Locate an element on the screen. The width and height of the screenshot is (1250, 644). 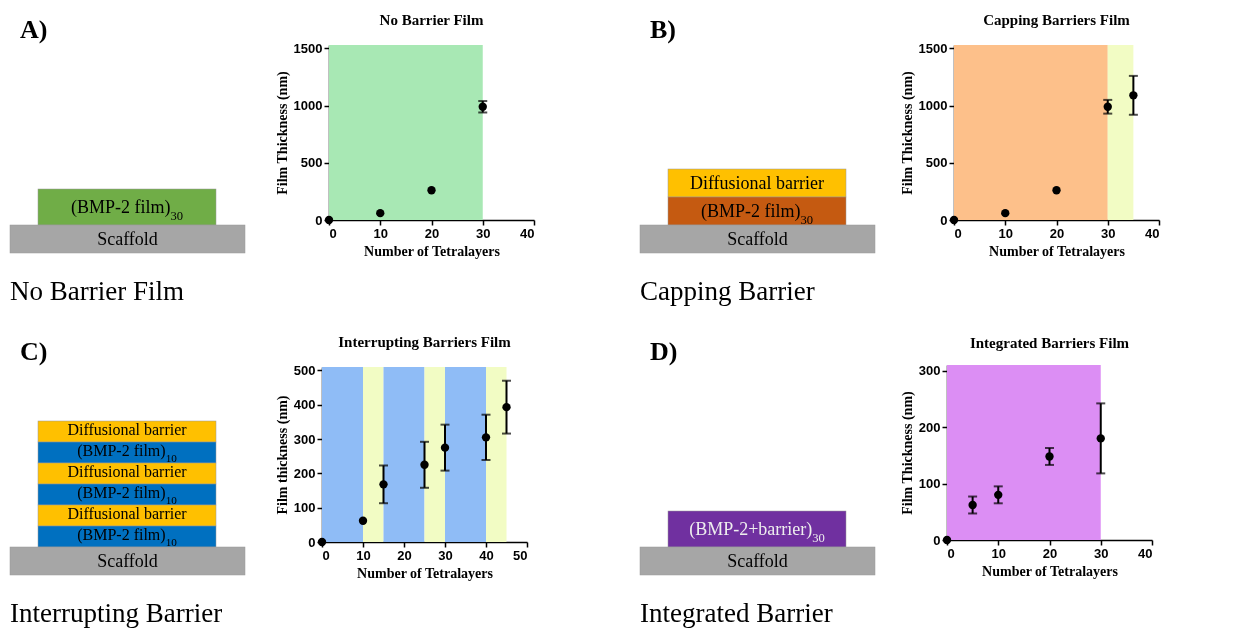
layer-stack-diagram: Diffusional barrier (BMP-2 film)$_{10}$ Diffusional barrier (BMP-2 film)$_{10}$ Diffusional barrier (BMP-2 film)$_{10}$ Scaffold is located at coordinates (127, 498).